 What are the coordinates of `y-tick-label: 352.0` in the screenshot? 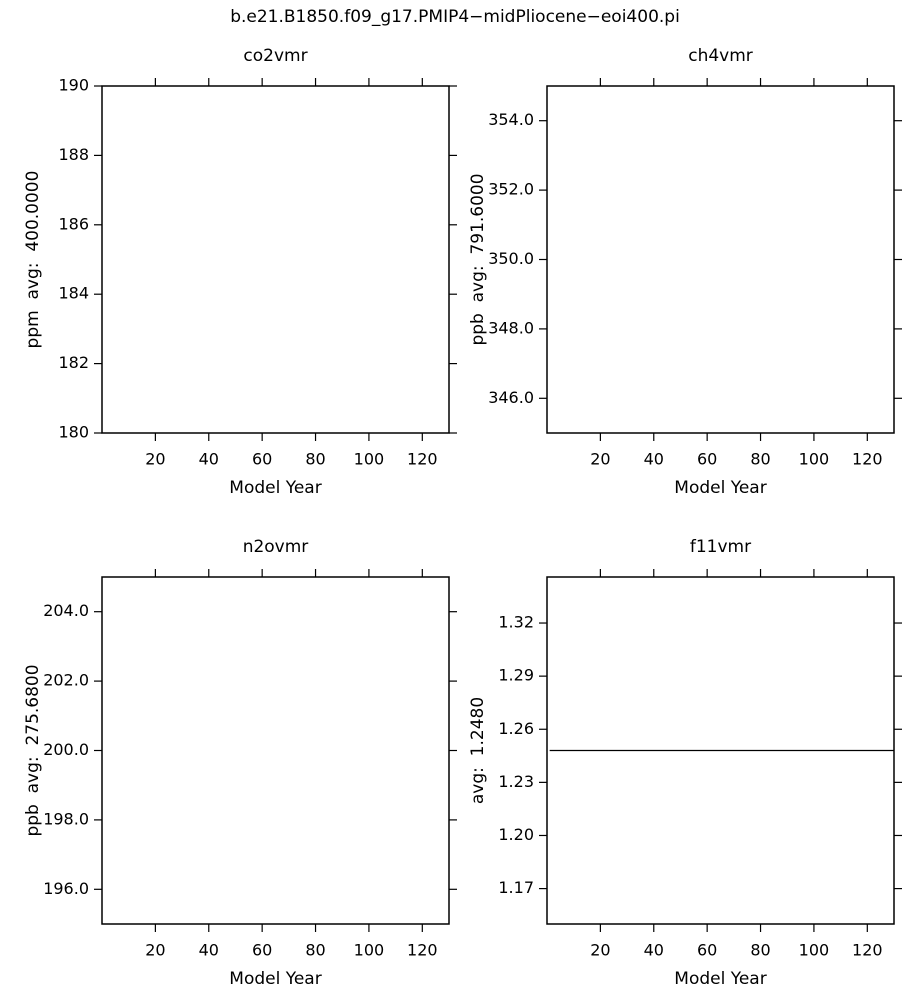 It's located at (511, 189).